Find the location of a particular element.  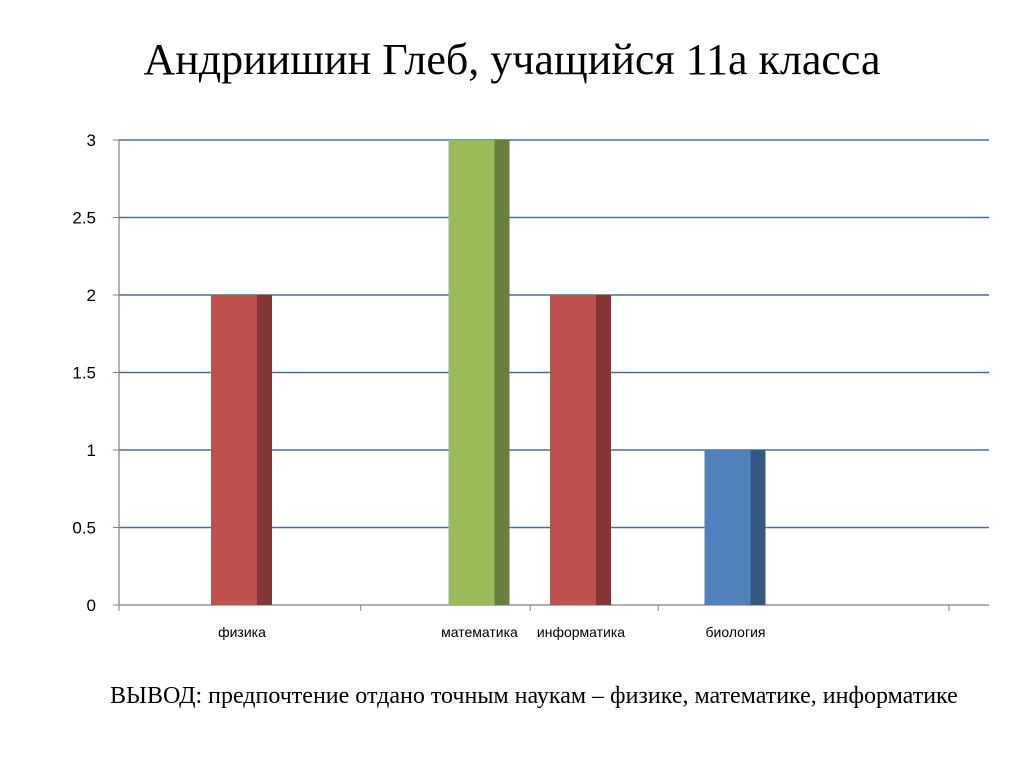

y-tick-label: 1.5 is located at coordinates (84, 373).